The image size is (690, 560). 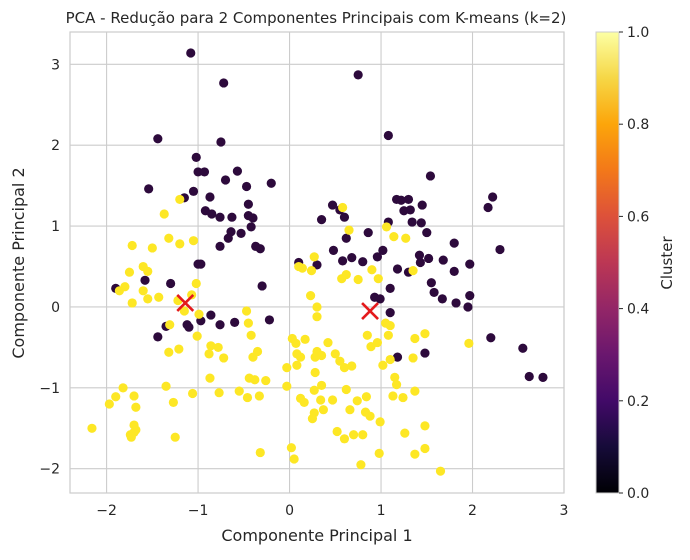 What do you see at coordinates (49, 389) in the screenshot?
I see `y-tick-label: −1` at bounding box center [49, 389].